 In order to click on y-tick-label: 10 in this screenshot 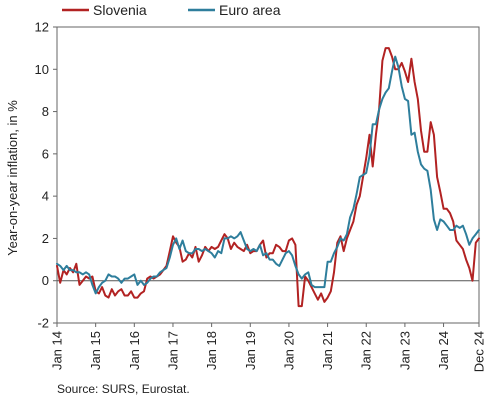, I will do `click(42, 69)`.